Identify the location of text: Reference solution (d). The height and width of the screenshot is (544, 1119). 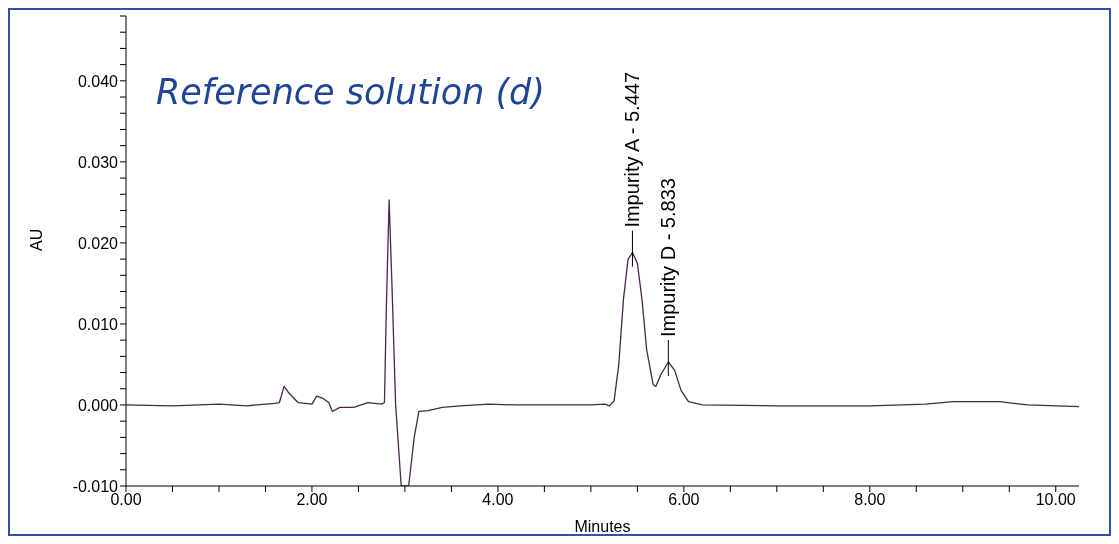
(350, 92).